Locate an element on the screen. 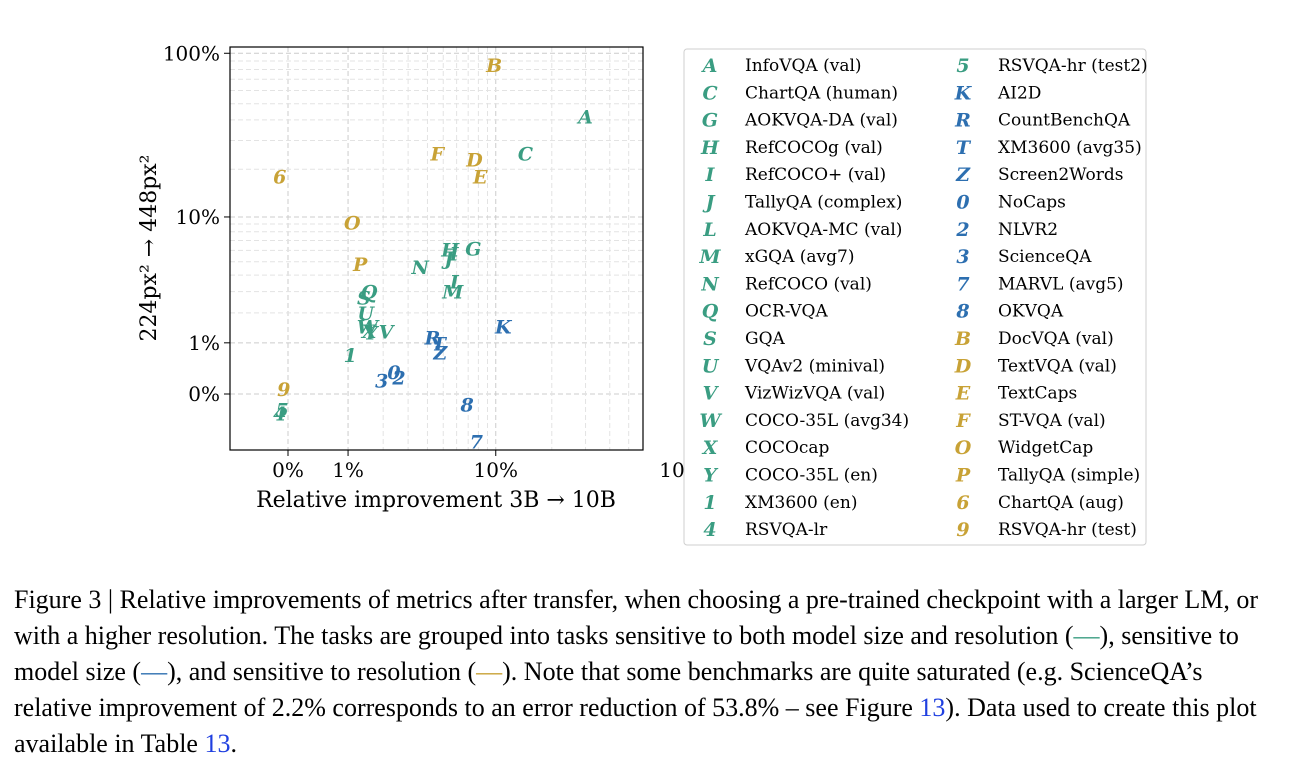 The width and height of the screenshot is (1290, 776). legend-key-E: E is located at coordinates (963, 394).